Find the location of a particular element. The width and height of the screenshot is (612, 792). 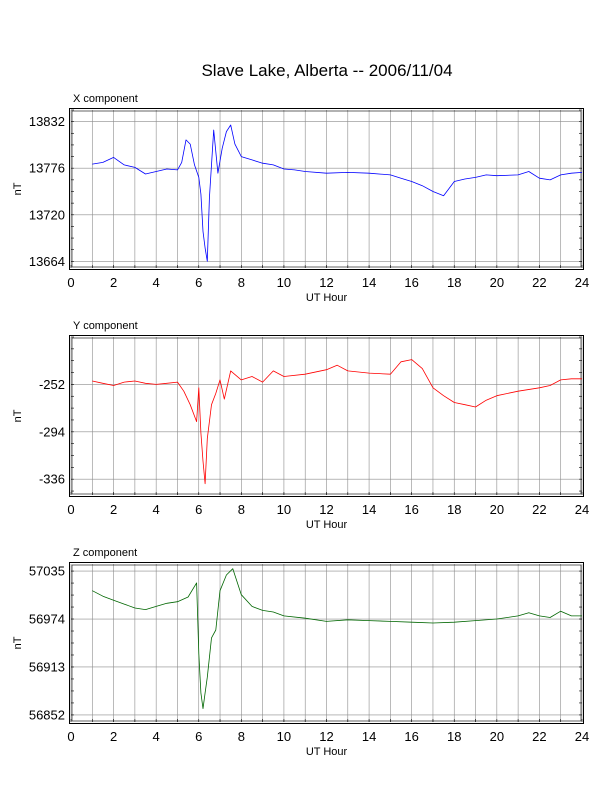

y-tick-label: 13776 is located at coordinates (47, 168).